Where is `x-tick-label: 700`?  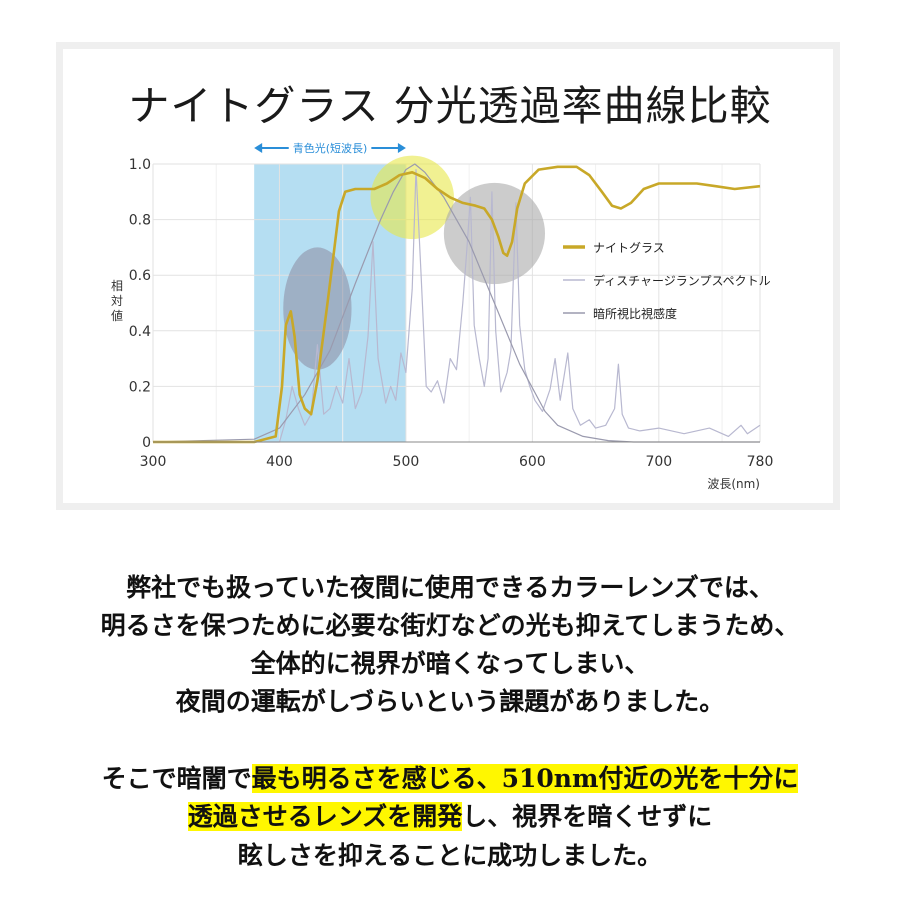
x-tick-label: 700 is located at coordinates (658, 462).